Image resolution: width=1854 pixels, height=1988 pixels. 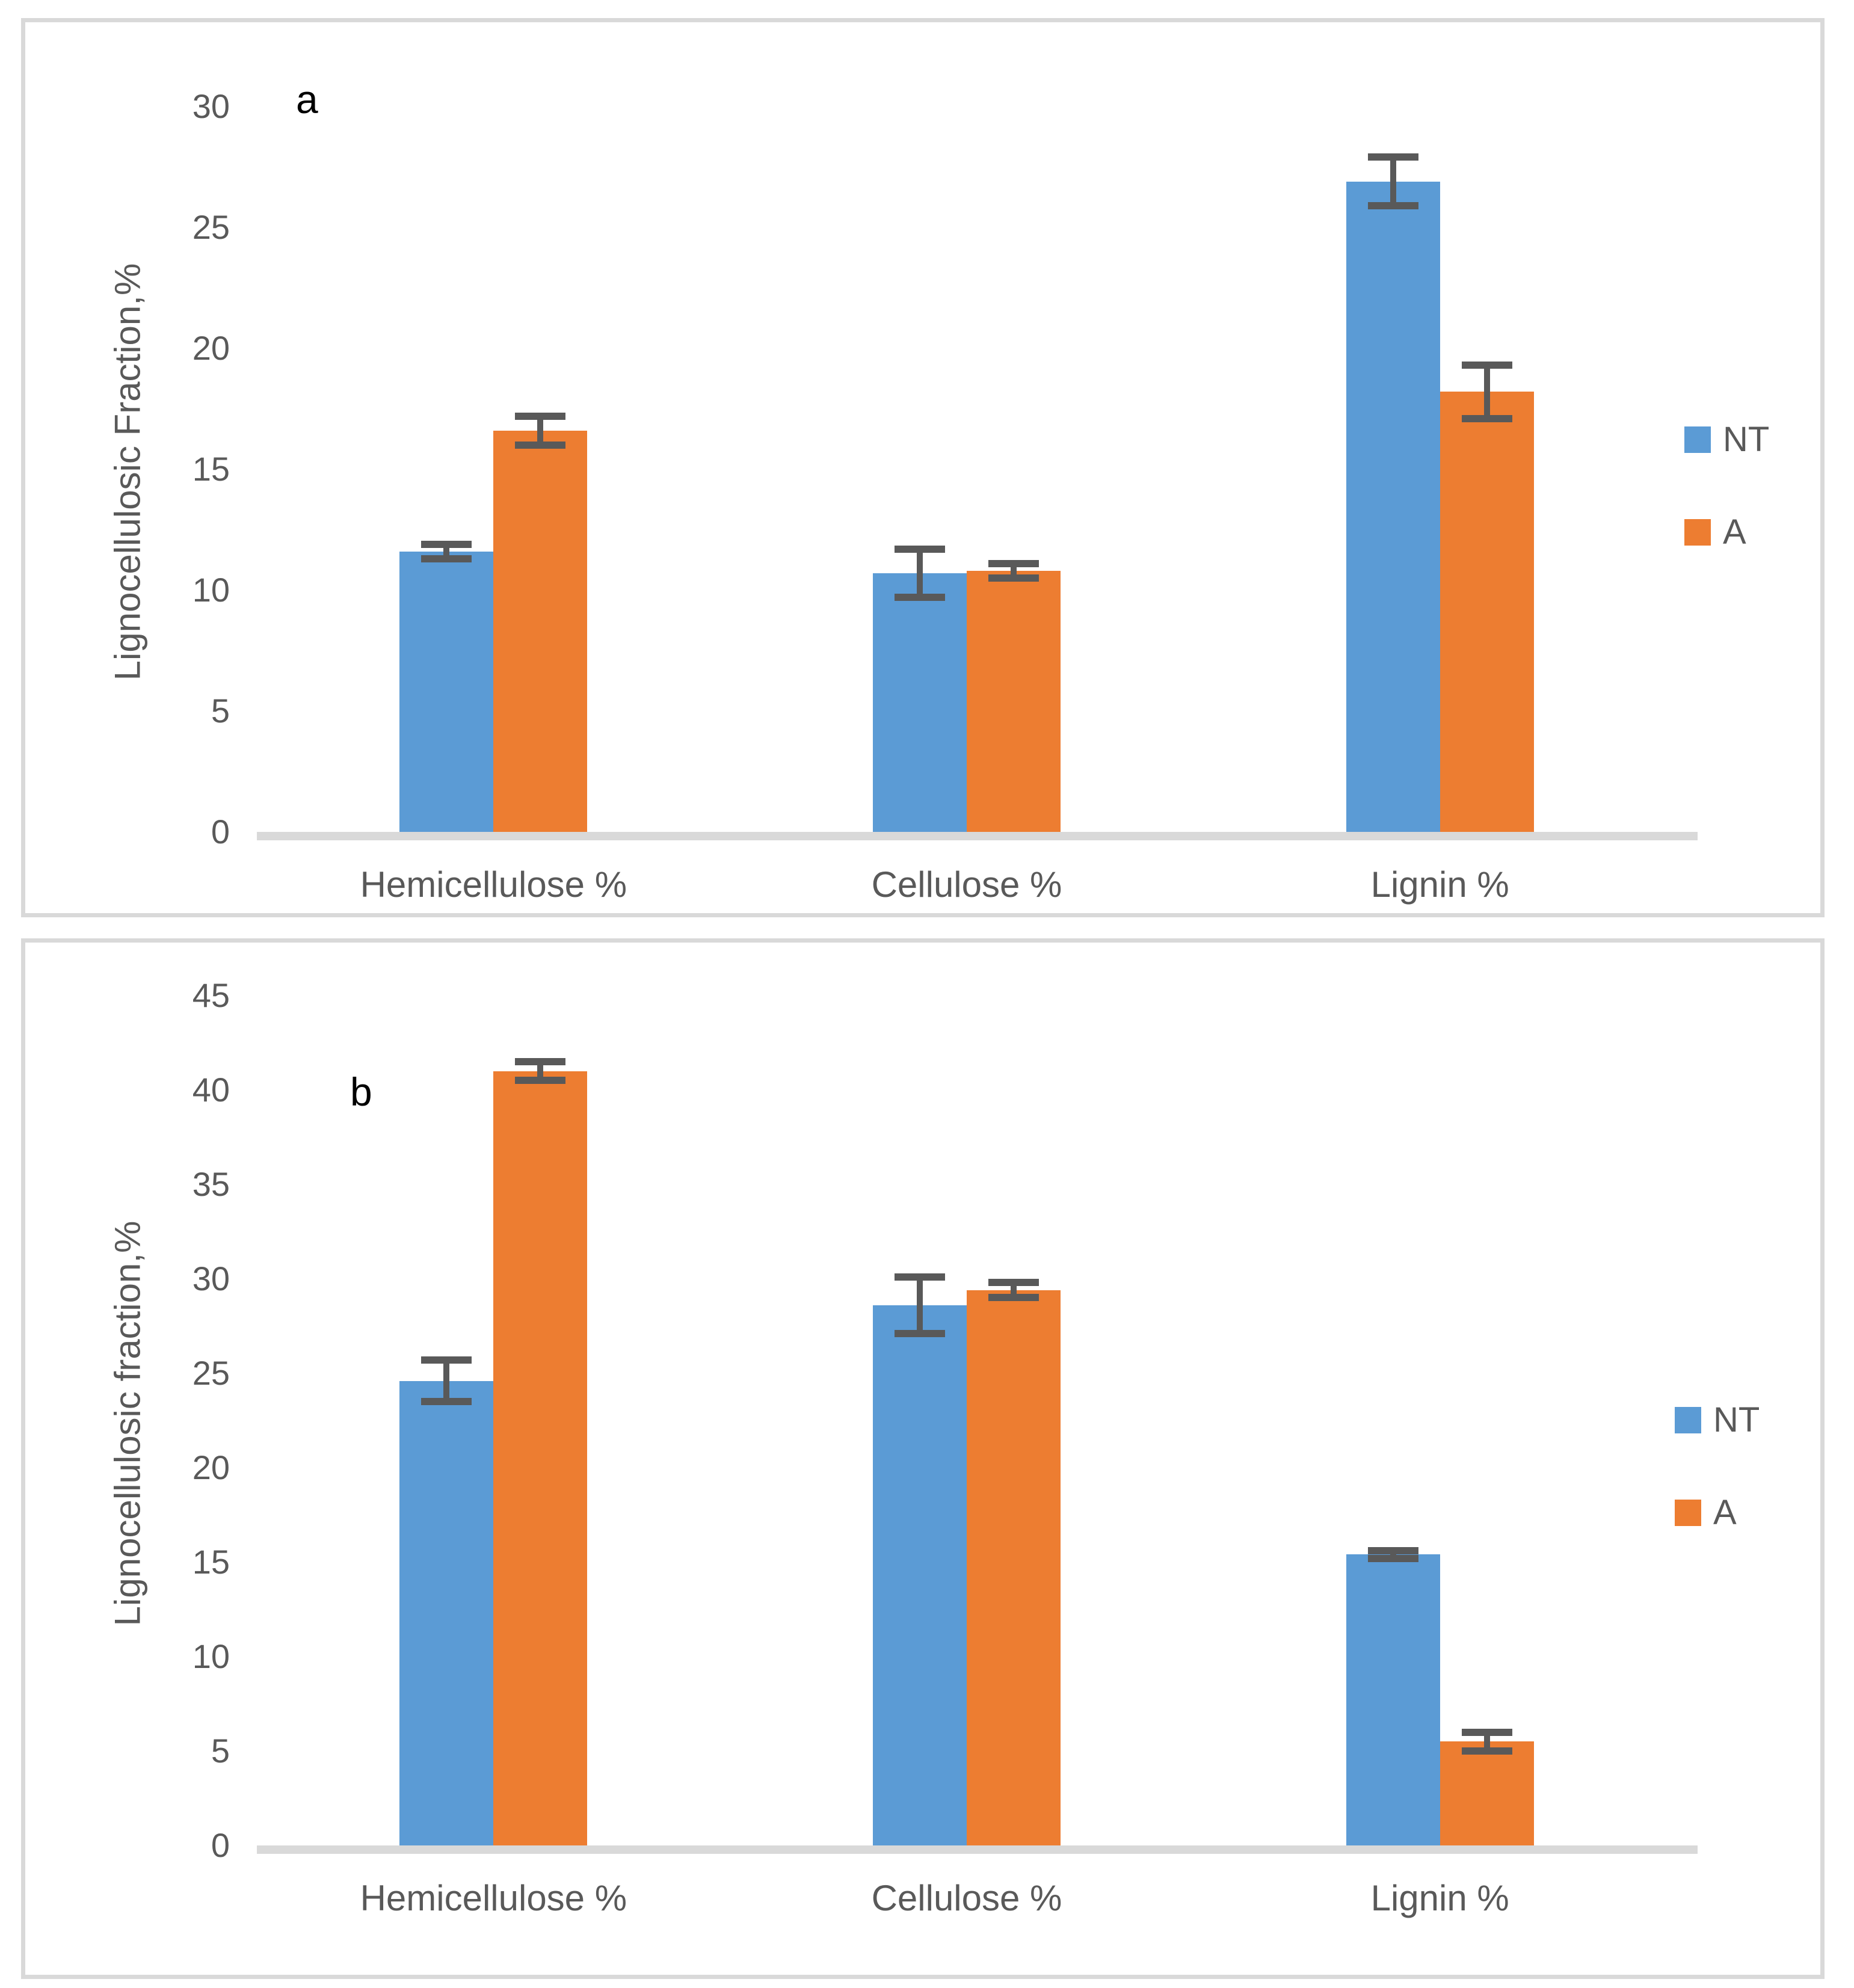 What do you see at coordinates (307, 99) in the screenshot?
I see `panel-letter-label: a` at bounding box center [307, 99].